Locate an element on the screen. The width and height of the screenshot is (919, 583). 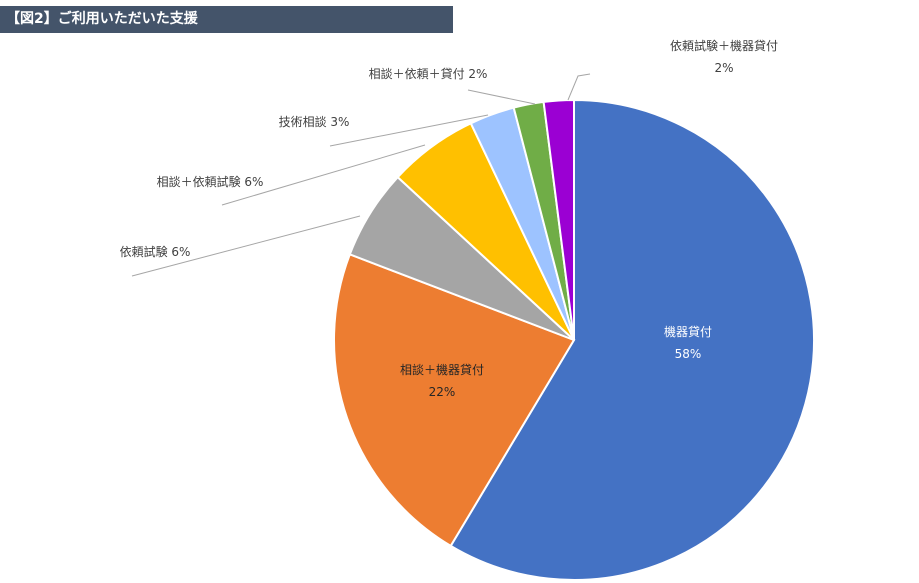
slice-label-percent: 22% is located at coordinates (442, 392).